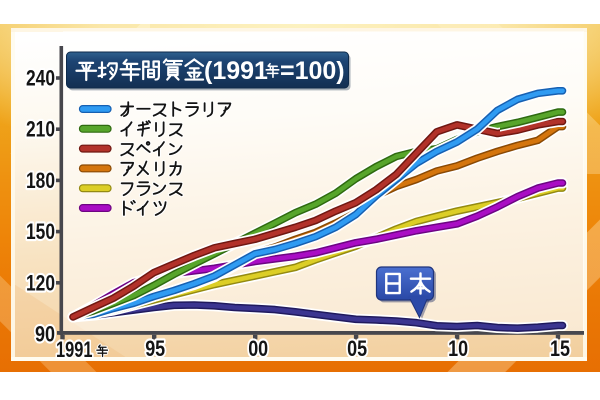  Describe the element at coordinates (155, 348) in the screenshot. I see `svg-text: 95` at that location.